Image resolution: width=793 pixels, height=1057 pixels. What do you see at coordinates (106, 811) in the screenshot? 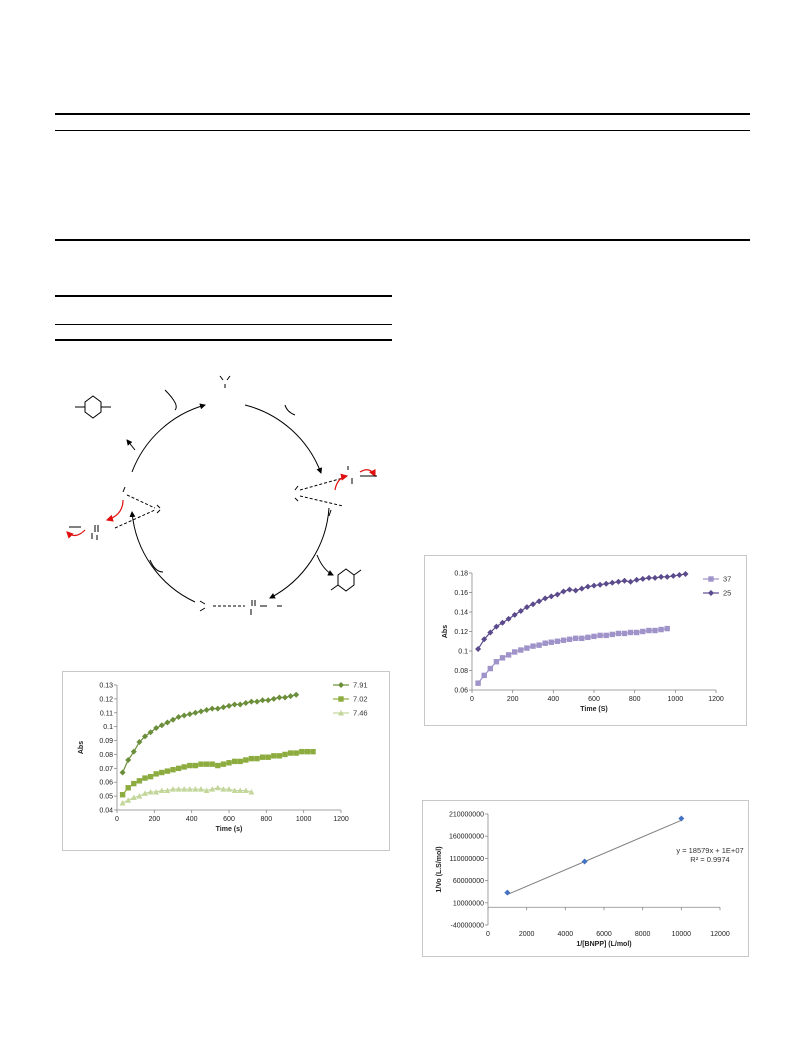
I see `y-tick-label: 0.04` at bounding box center [106, 811].